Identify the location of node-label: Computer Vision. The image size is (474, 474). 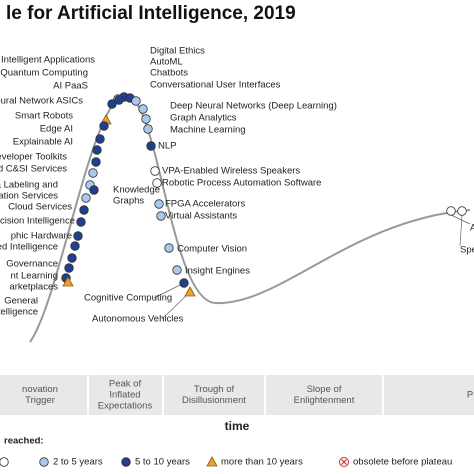
(212, 249).